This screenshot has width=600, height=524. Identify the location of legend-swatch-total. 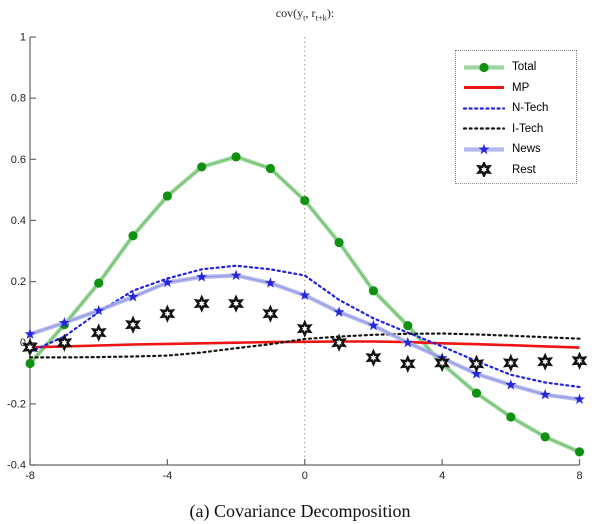
(484, 67).